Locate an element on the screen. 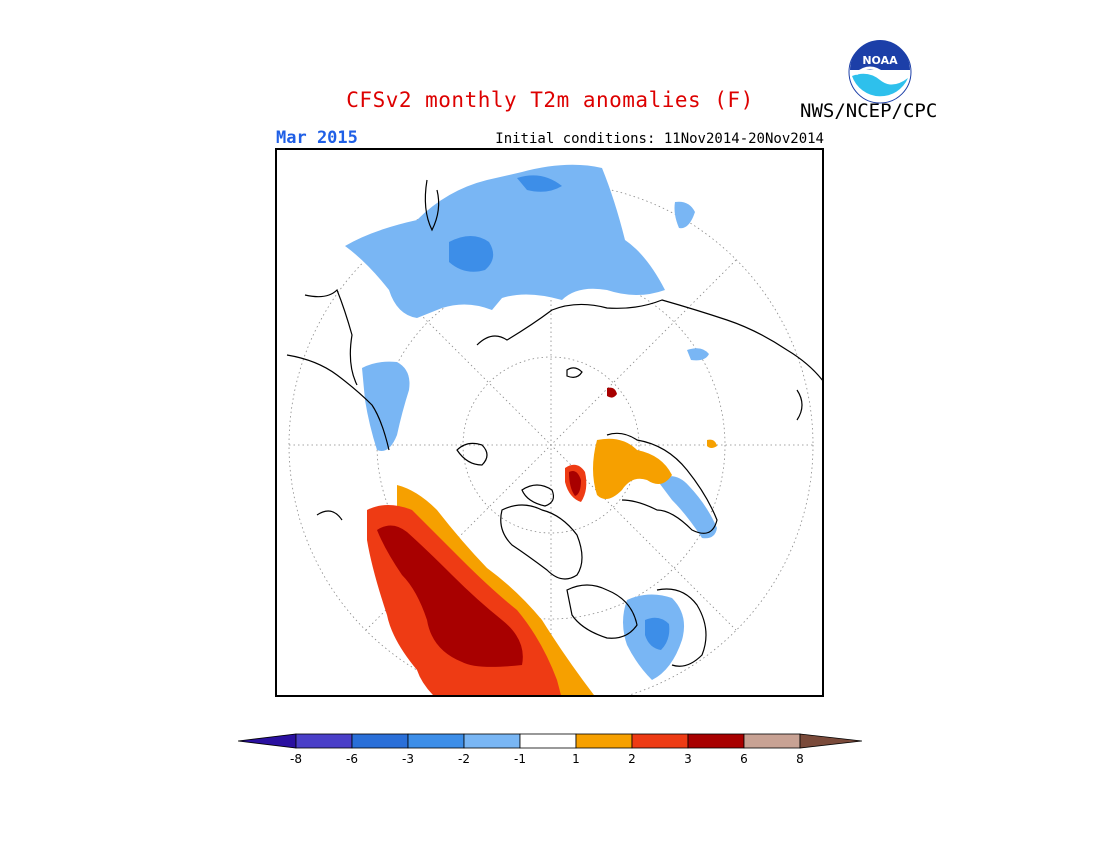 This screenshot has height=850, width=1100. colorbar-swatch-m6-m3 is located at coordinates (380, 741).